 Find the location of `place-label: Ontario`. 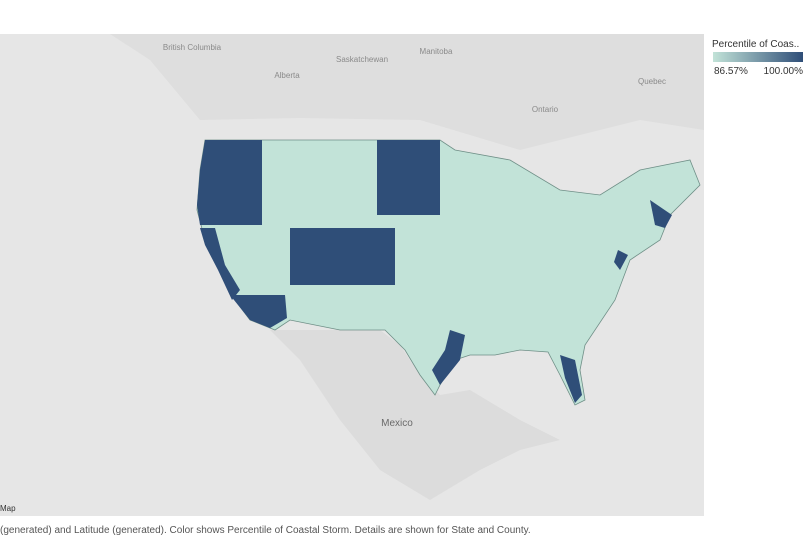

place-label: Ontario is located at coordinates (545, 109).